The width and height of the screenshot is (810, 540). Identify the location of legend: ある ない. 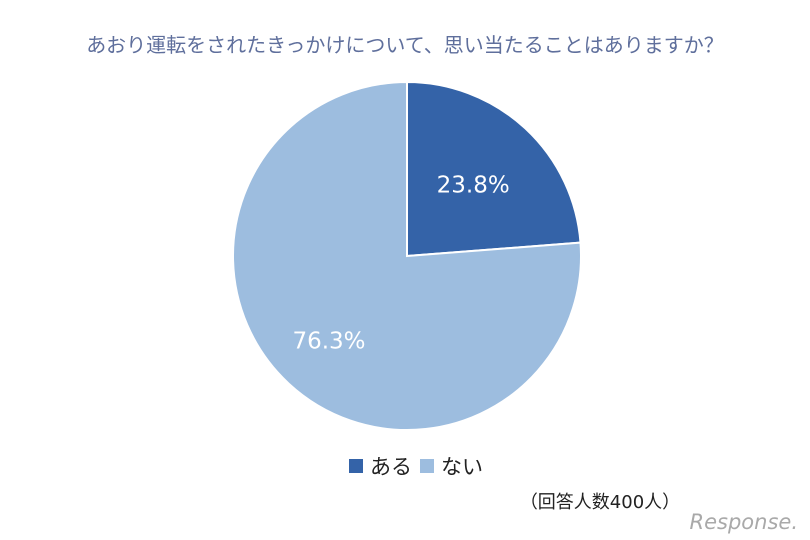
(416, 467).